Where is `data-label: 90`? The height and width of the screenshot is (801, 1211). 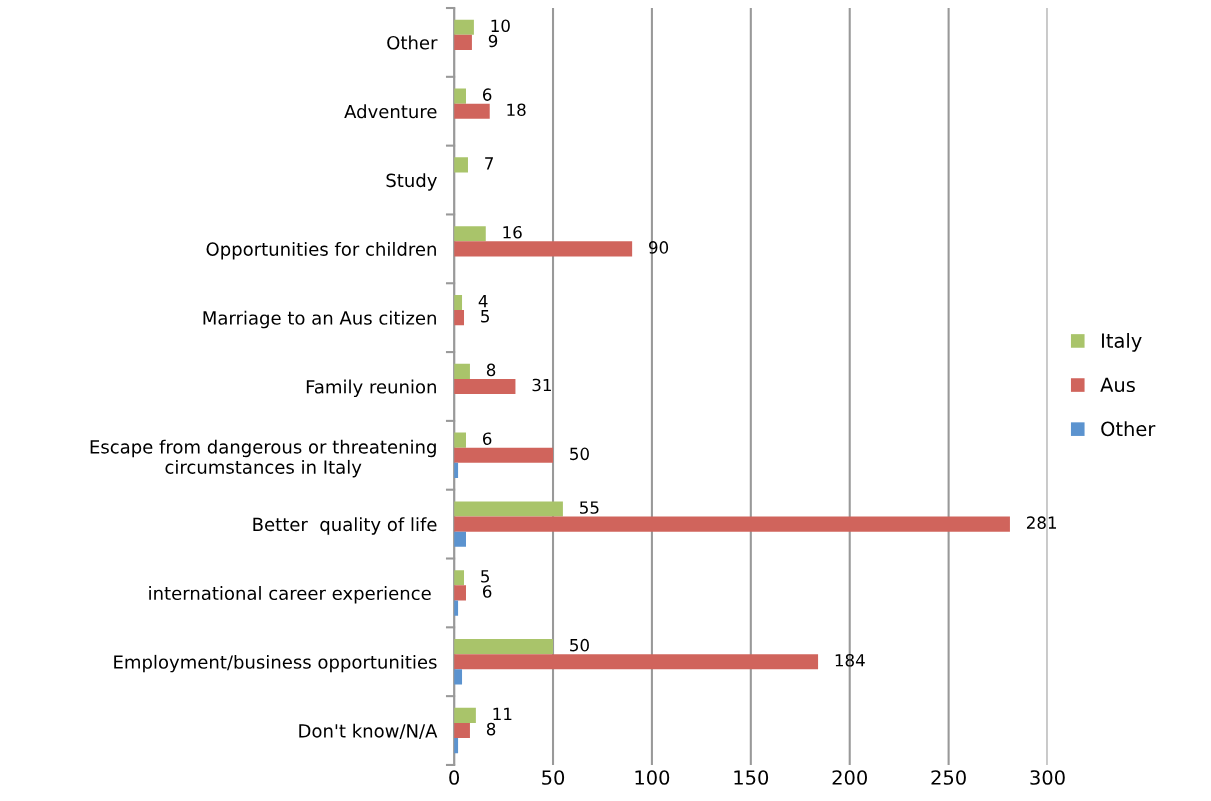
data-label: 90 is located at coordinates (659, 247).